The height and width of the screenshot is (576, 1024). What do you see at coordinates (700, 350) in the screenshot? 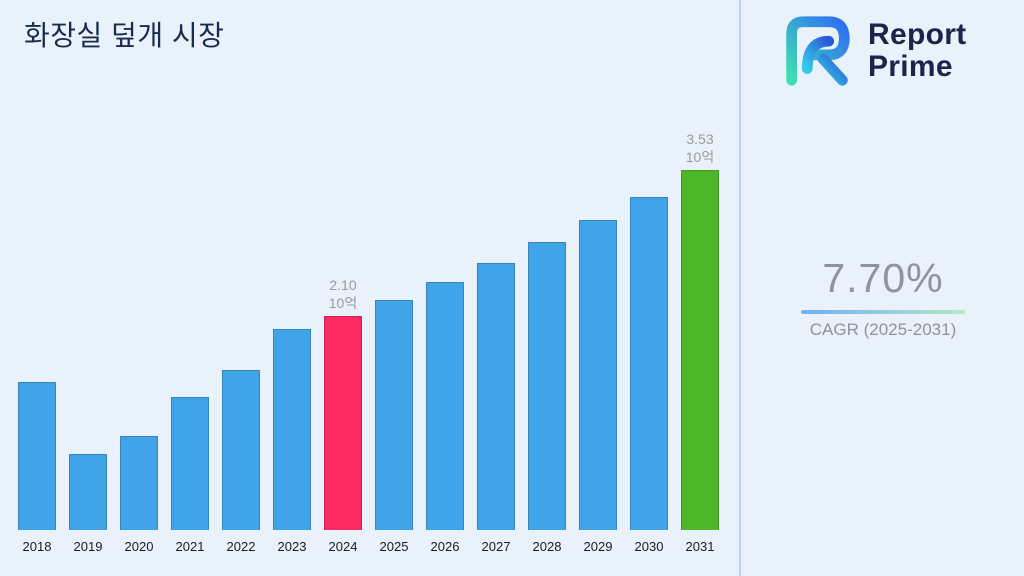
I see `bar-2031` at bounding box center [700, 350].